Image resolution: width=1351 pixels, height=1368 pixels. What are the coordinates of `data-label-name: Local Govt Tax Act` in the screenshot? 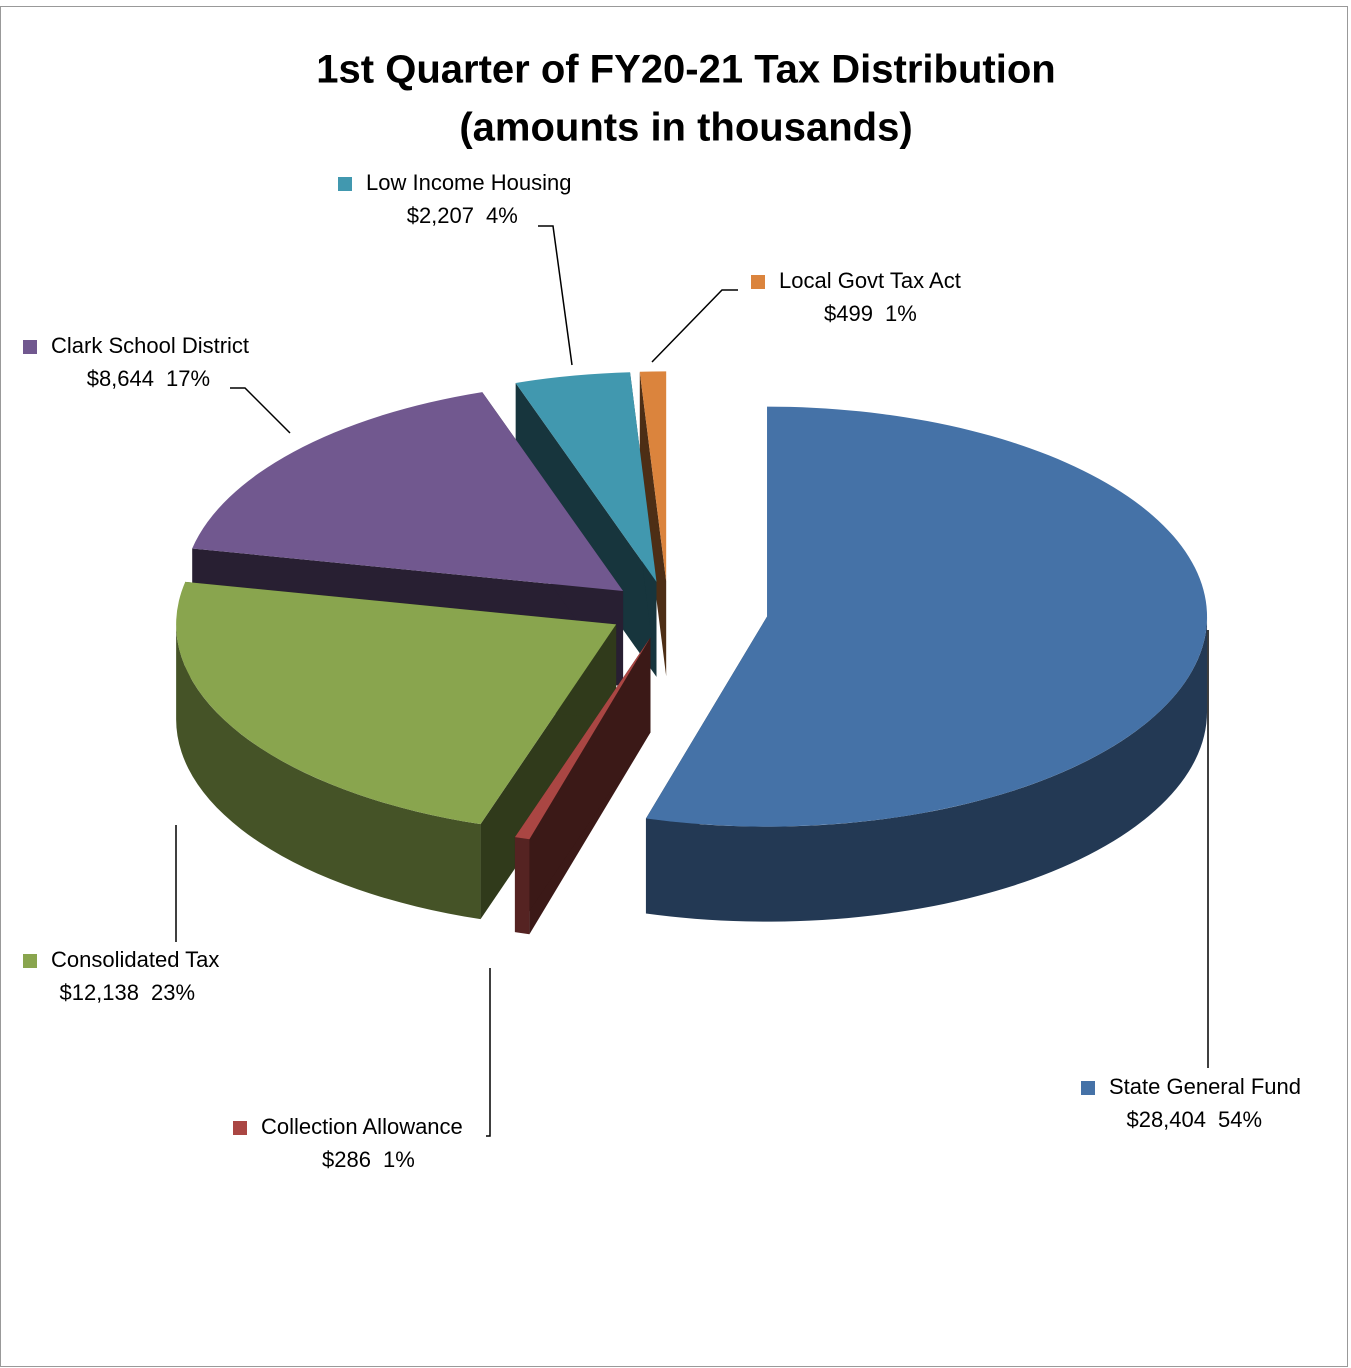 It's located at (870, 280).